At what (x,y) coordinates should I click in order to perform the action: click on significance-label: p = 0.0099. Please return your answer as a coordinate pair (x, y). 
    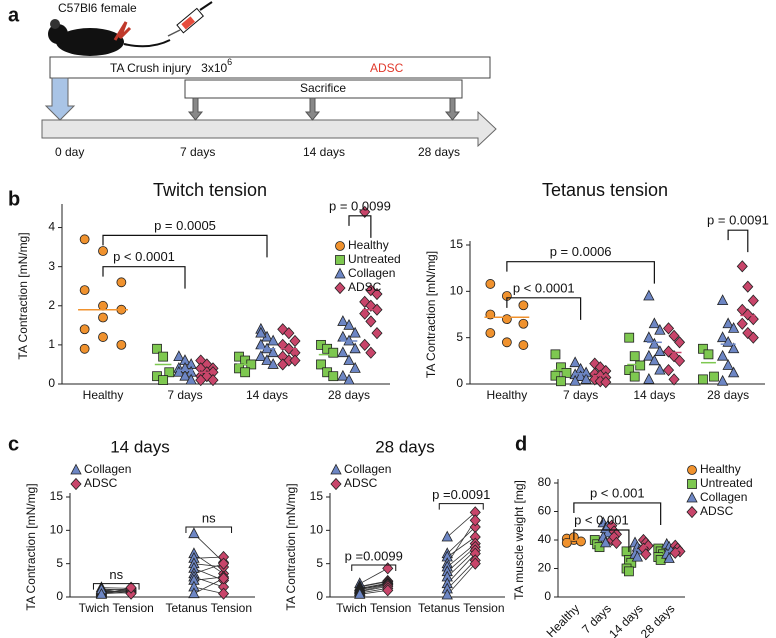
    Looking at the image, I should click on (360, 205).